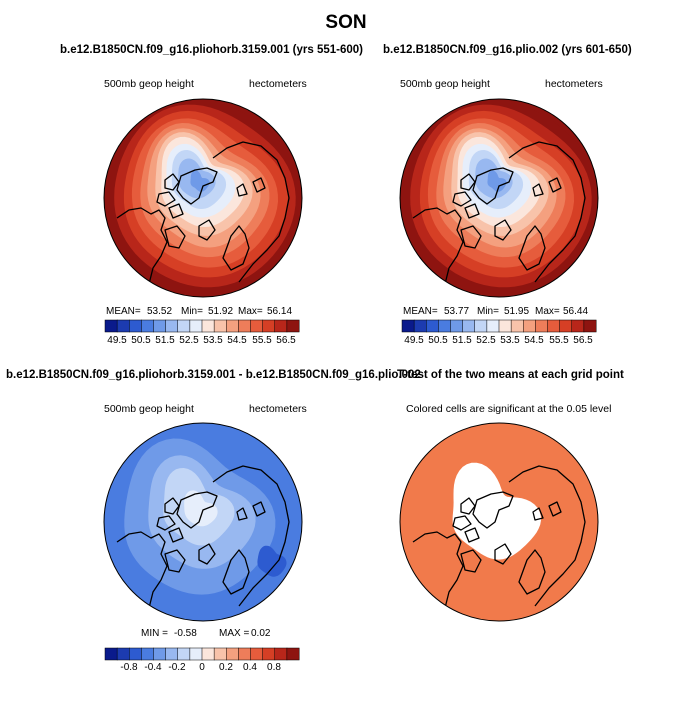  I want to click on panel3-tick: -0.8, so click(129, 667).